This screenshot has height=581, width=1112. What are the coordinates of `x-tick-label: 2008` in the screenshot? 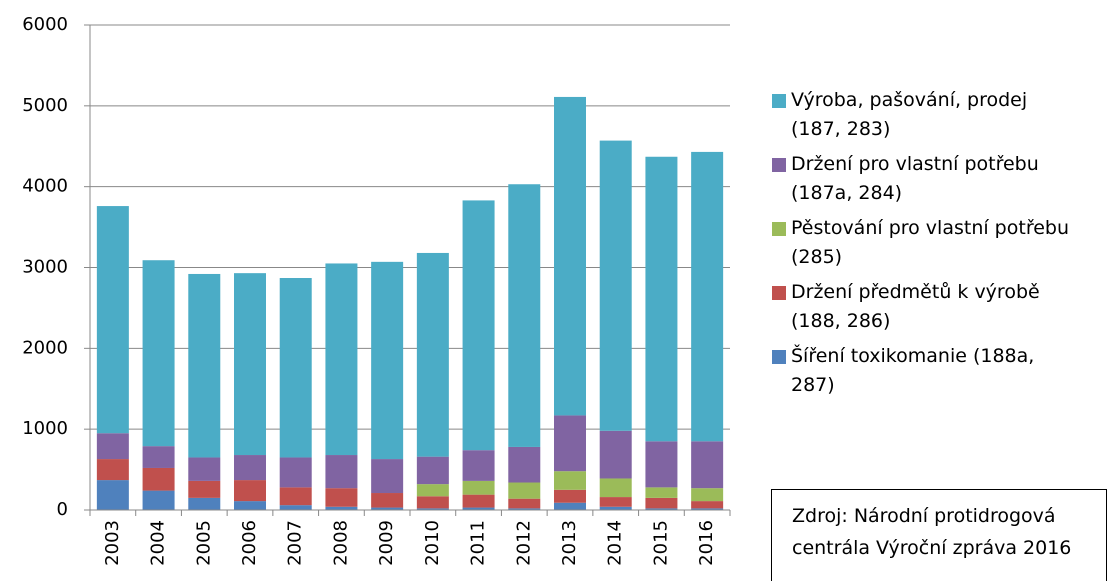 It's located at (340, 543).